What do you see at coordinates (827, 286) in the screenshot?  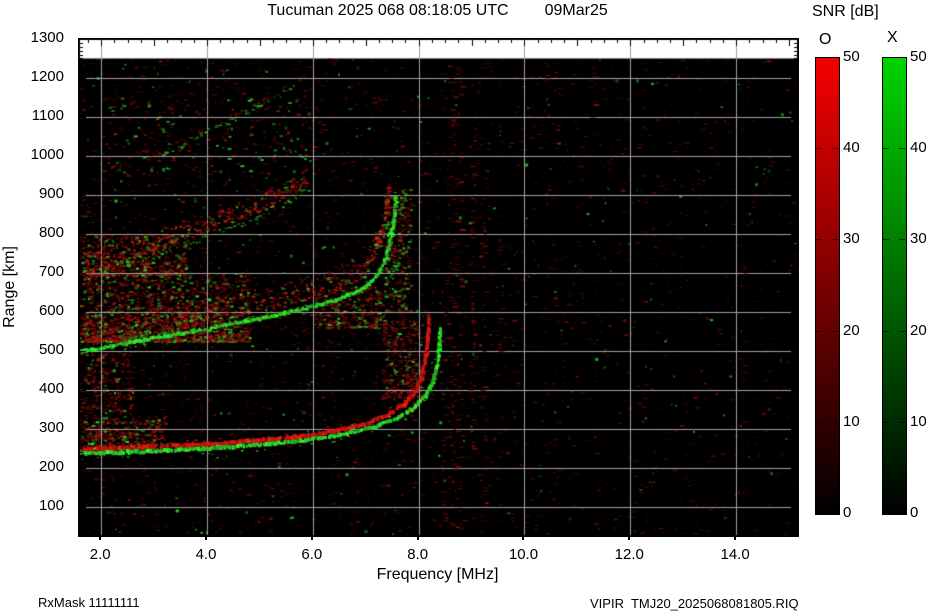 I see `o-mode-colorbar` at bounding box center [827, 286].